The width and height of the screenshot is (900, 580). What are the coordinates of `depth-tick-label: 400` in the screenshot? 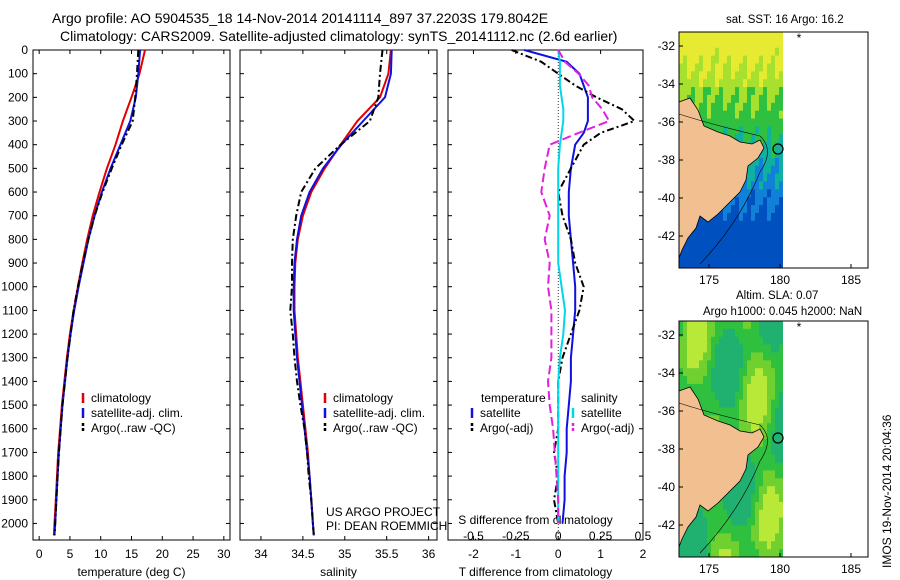 It's located at (18, 145).